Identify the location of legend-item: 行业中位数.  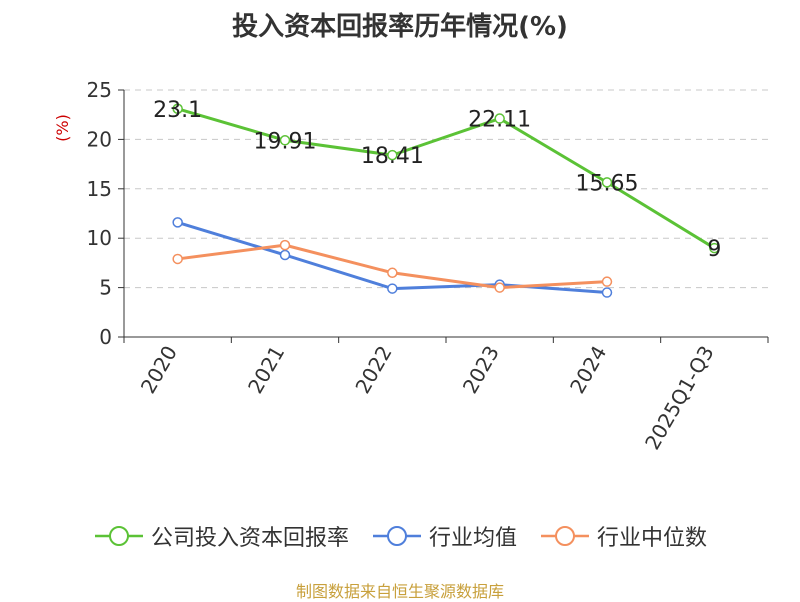
(623, 536).